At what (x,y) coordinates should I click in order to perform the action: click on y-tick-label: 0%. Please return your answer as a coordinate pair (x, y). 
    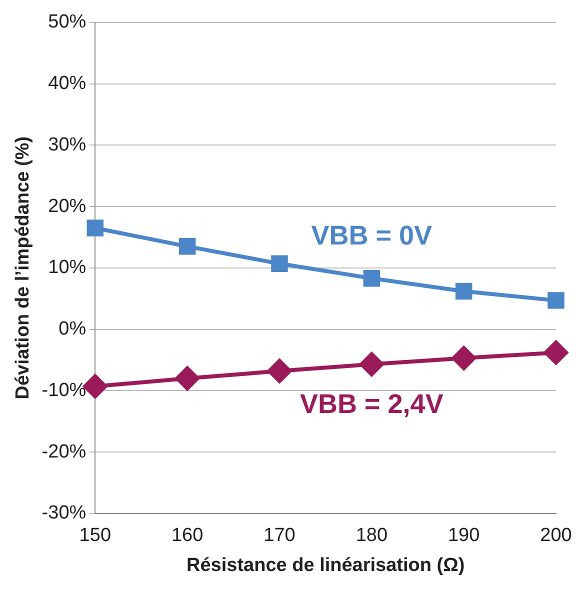
    Looking at the image, I should click on (72, 329).